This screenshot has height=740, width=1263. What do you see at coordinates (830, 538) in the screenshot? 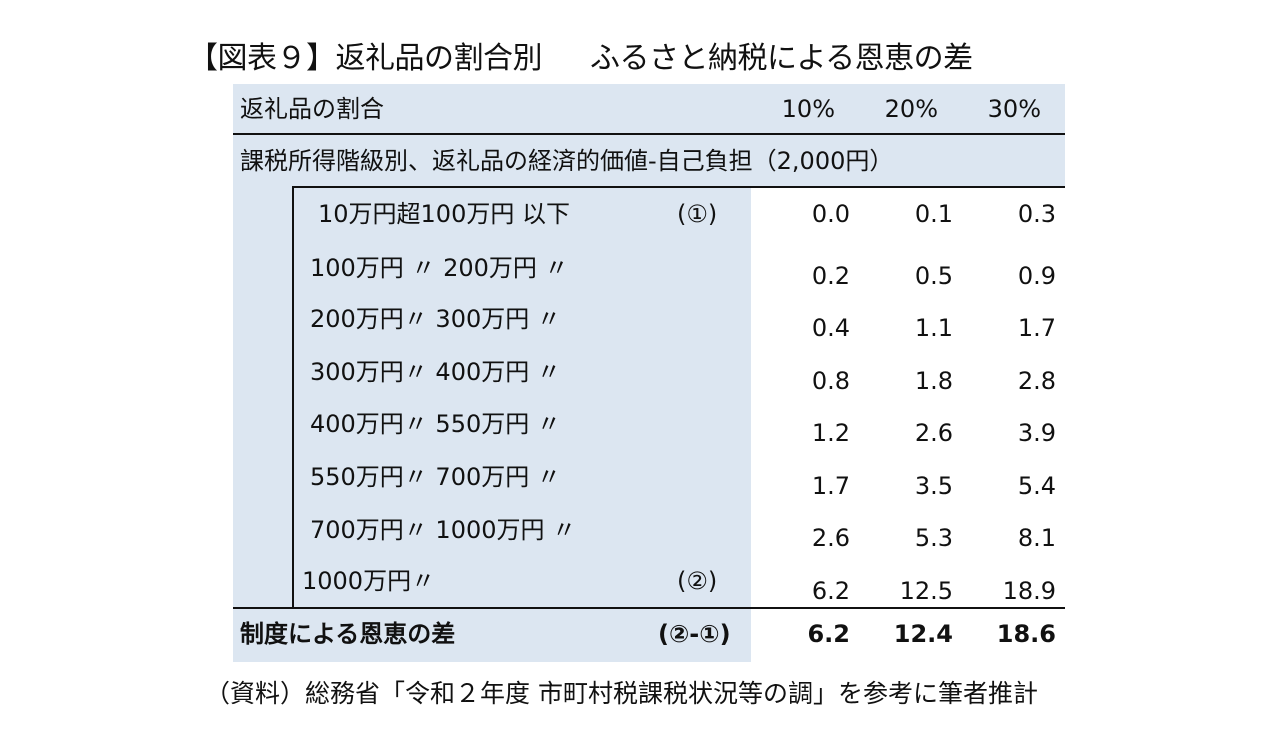
I see `row-value-10: 2.6` at bounding box center [830, 538].